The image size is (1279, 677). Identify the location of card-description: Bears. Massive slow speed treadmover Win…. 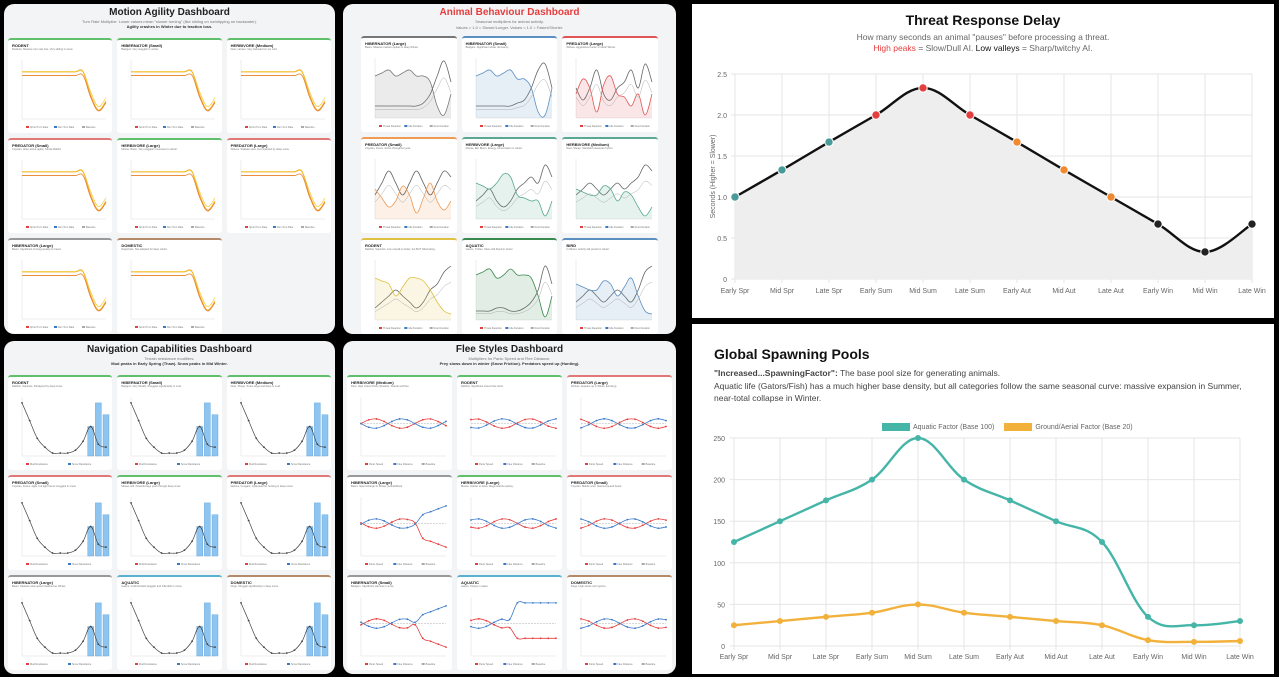
(39, 586).